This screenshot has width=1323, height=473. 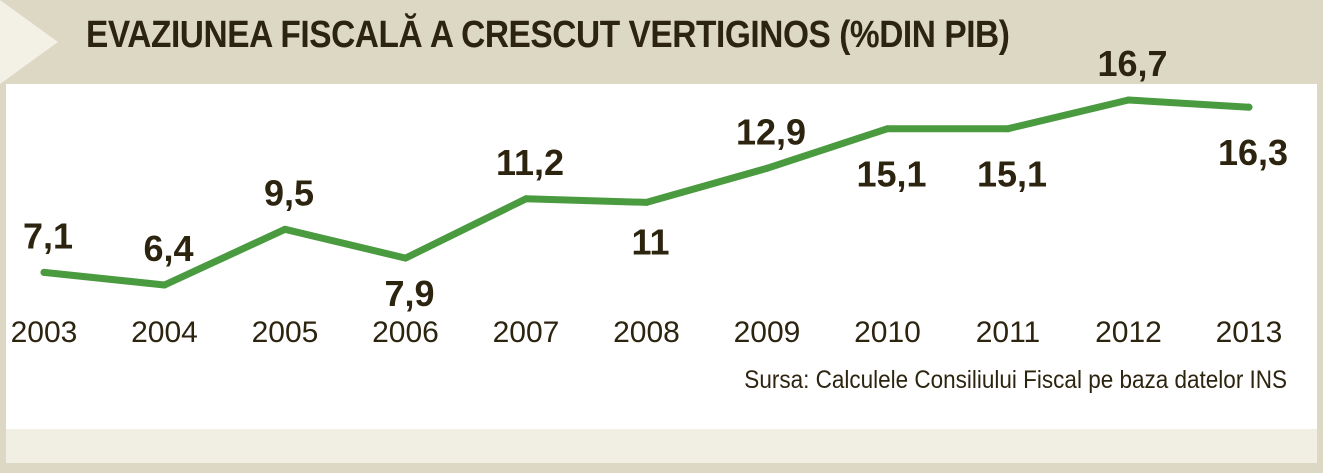 I want to click on data-point-2004, so click(x=164, y=285).